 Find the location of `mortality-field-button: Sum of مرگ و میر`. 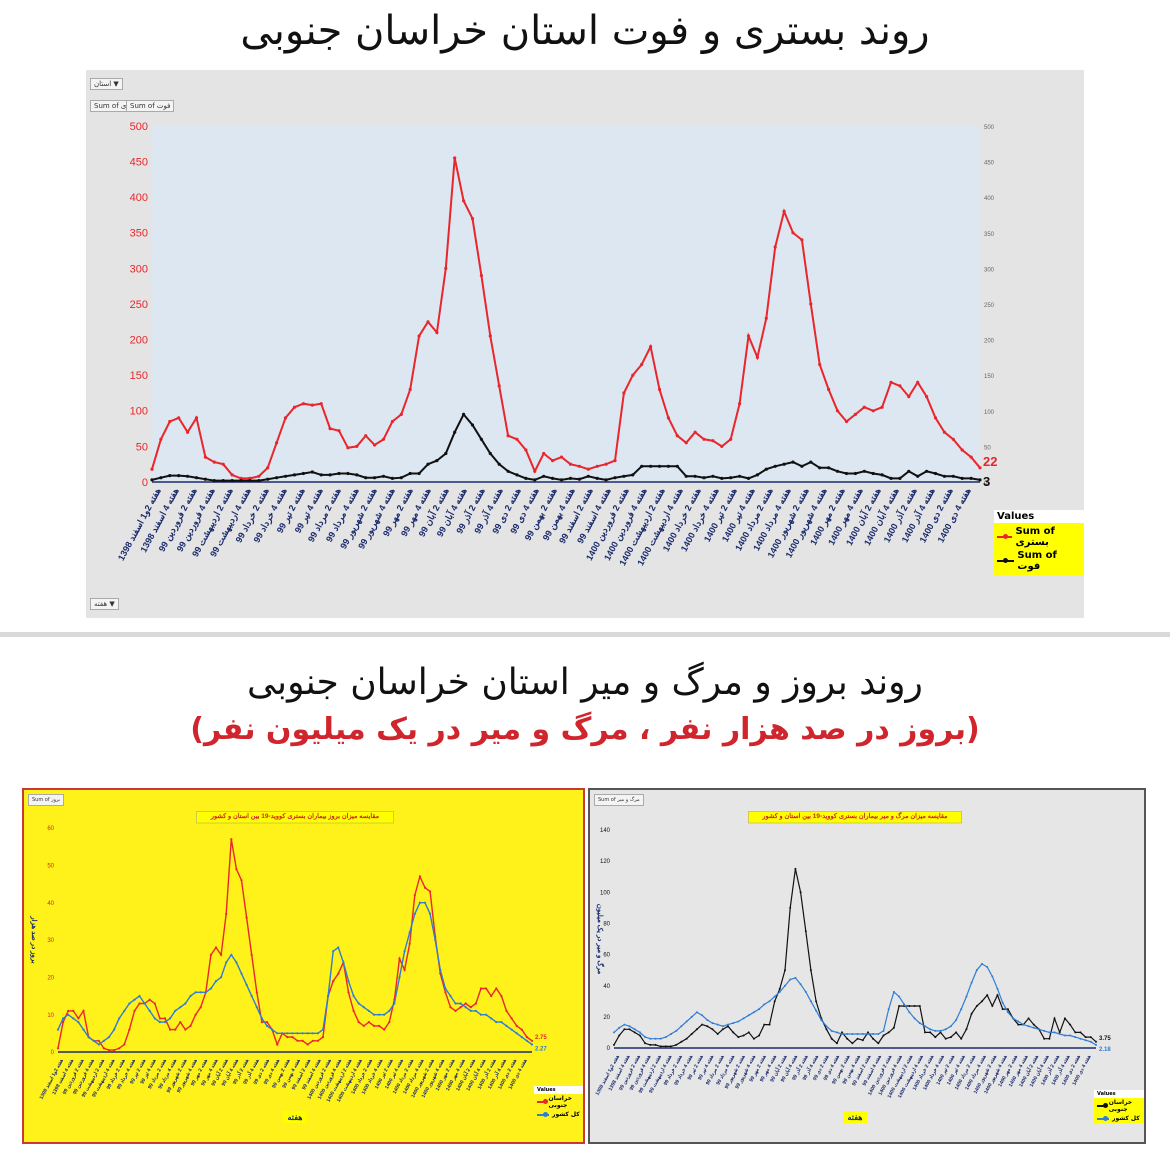

mortality-field-button: Sum of مرگ و میر is located at coordinates (619, 800).